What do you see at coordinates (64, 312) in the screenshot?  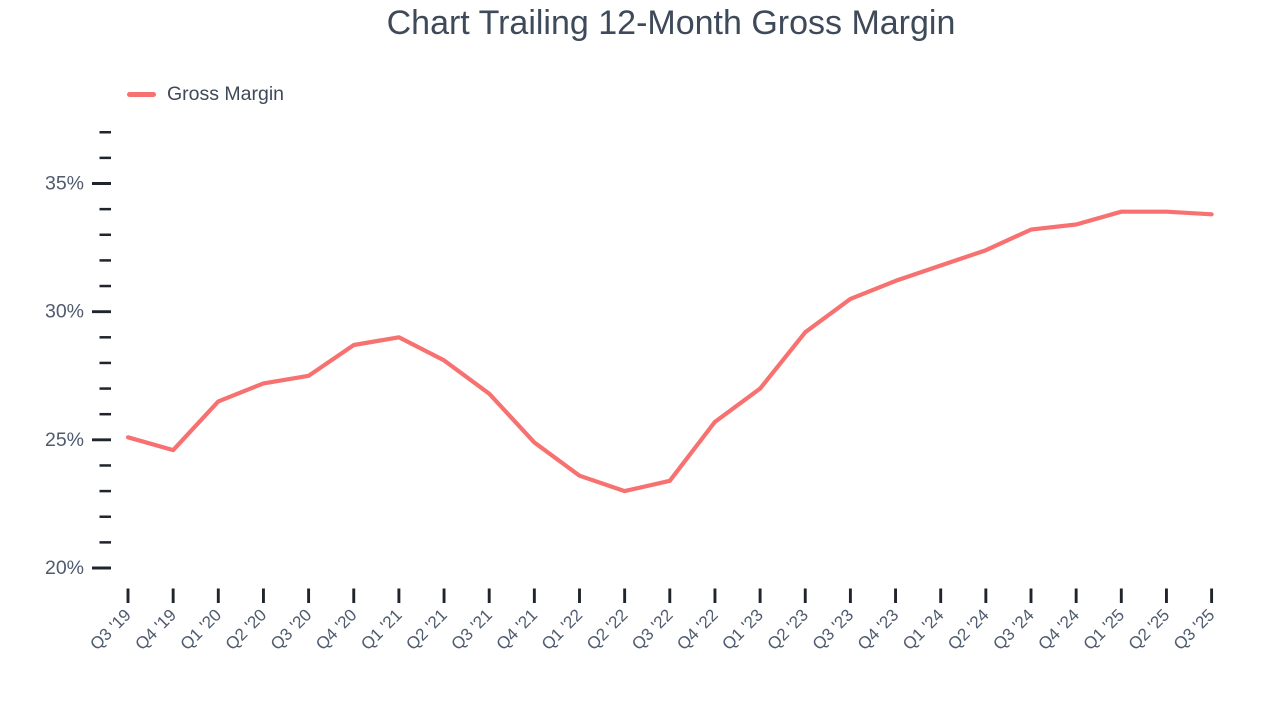 I see `y-tick-label: 30%` at bounding box center [64, 312].